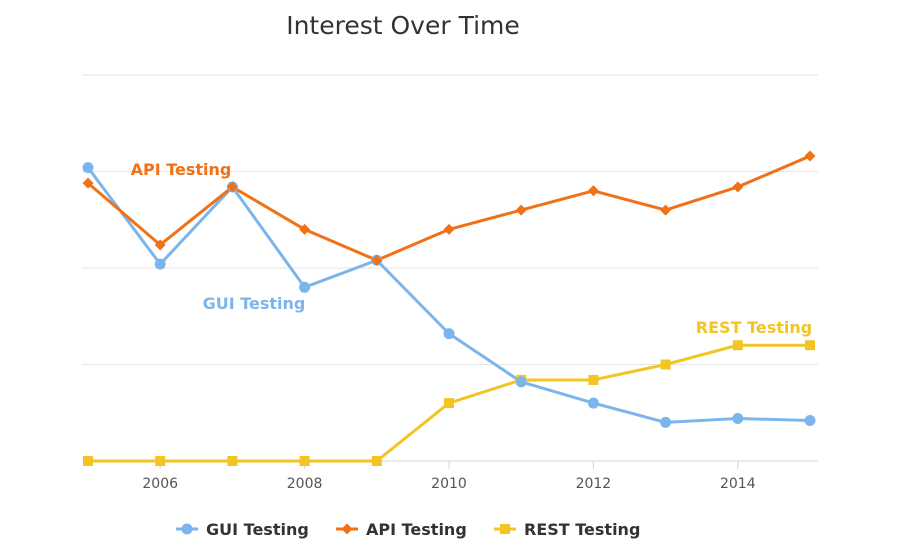 The width and height of the screenshot is (900, 549). I want to click on legend-item-gui-testing: GUI Testing, so click(242, 529).